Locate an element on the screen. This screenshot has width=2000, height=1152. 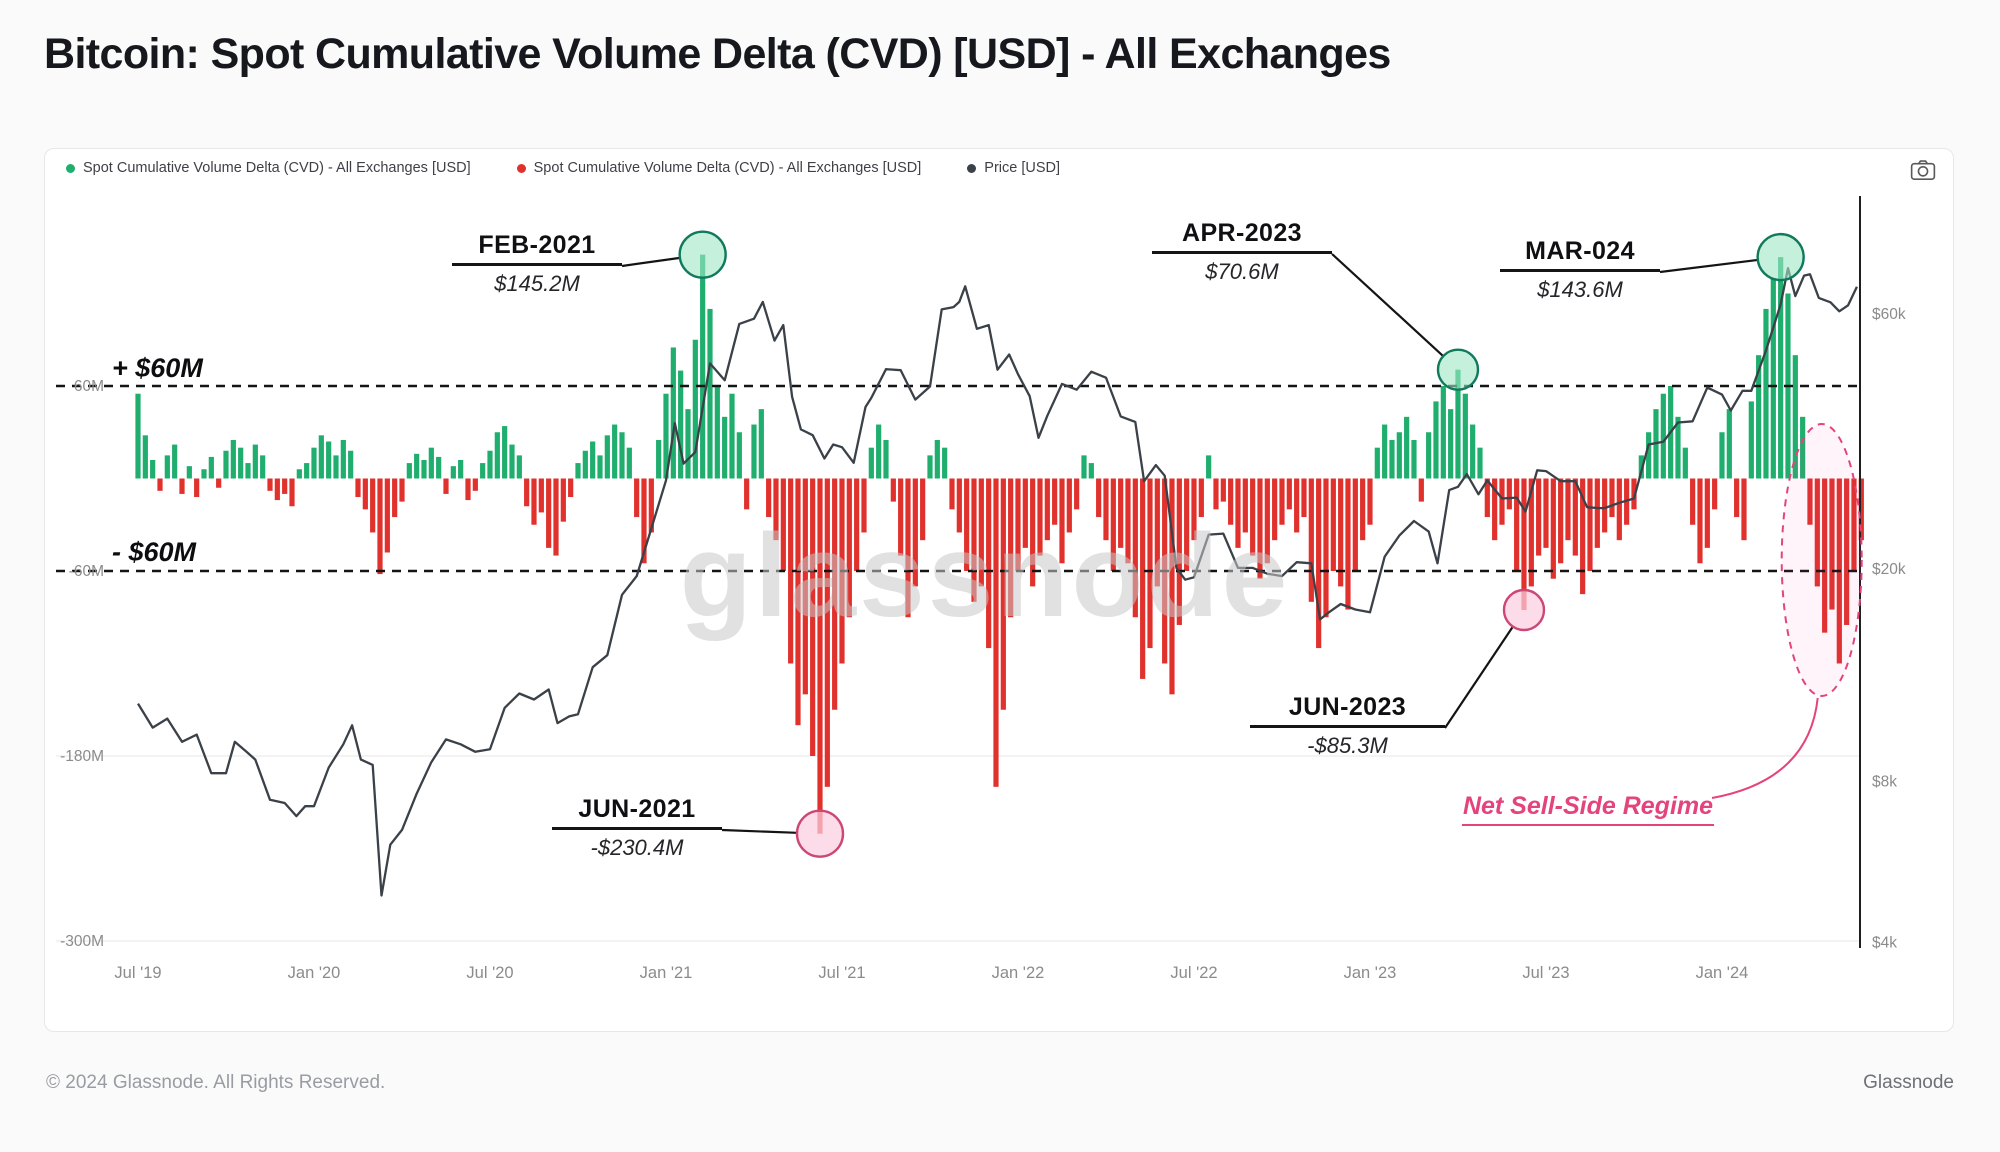
x-axis-tick: Jan '22 is located at coordinates (1018, 973).